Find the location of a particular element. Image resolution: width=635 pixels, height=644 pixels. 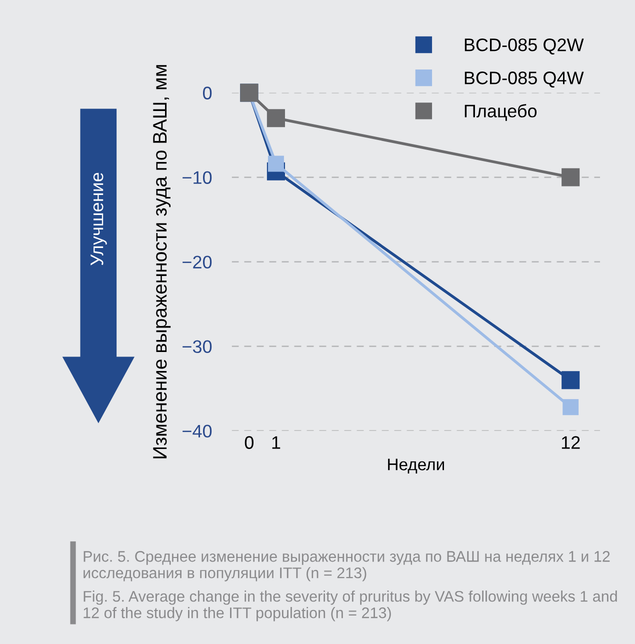

x-tick-label: 12 is located at coordinates (571, 442).